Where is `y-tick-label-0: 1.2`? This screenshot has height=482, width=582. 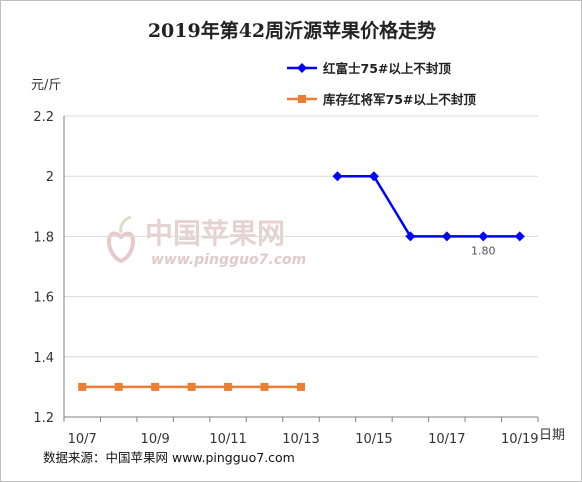
y-tick-label-0: 1.2 is located at coordinates (43, 418).